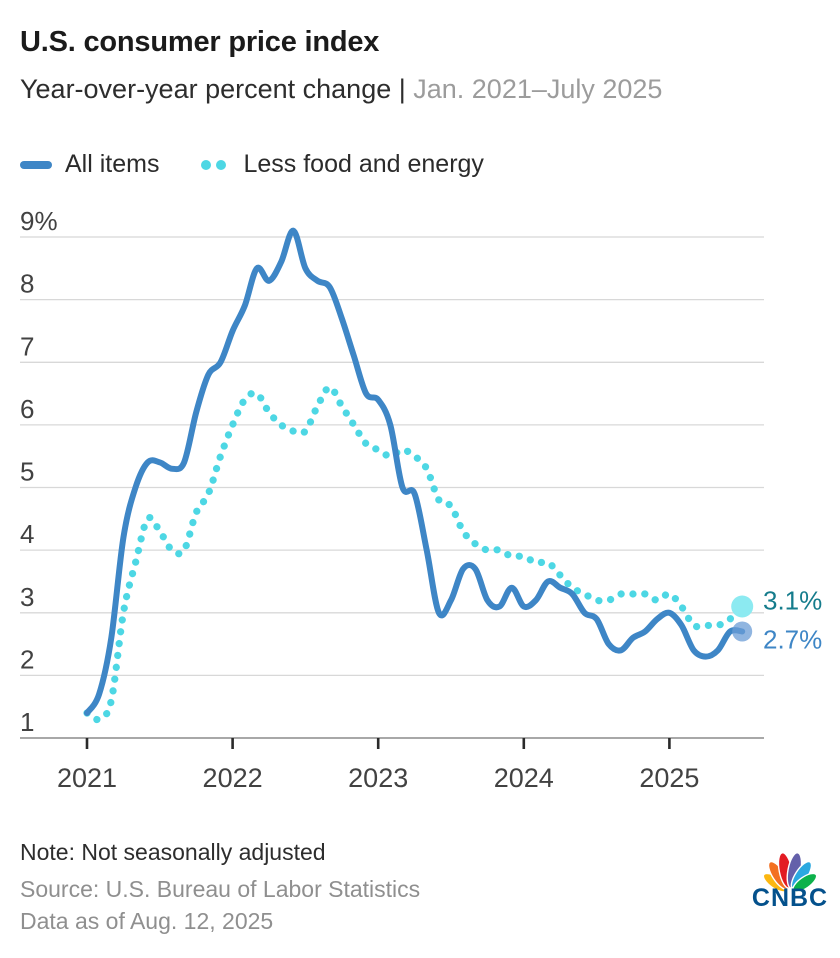 The height and width of the screenshot is (958, 840). Describe the element at coordinates (742, 631) in the screenshot. I see `end-marker-all-items` at that location.